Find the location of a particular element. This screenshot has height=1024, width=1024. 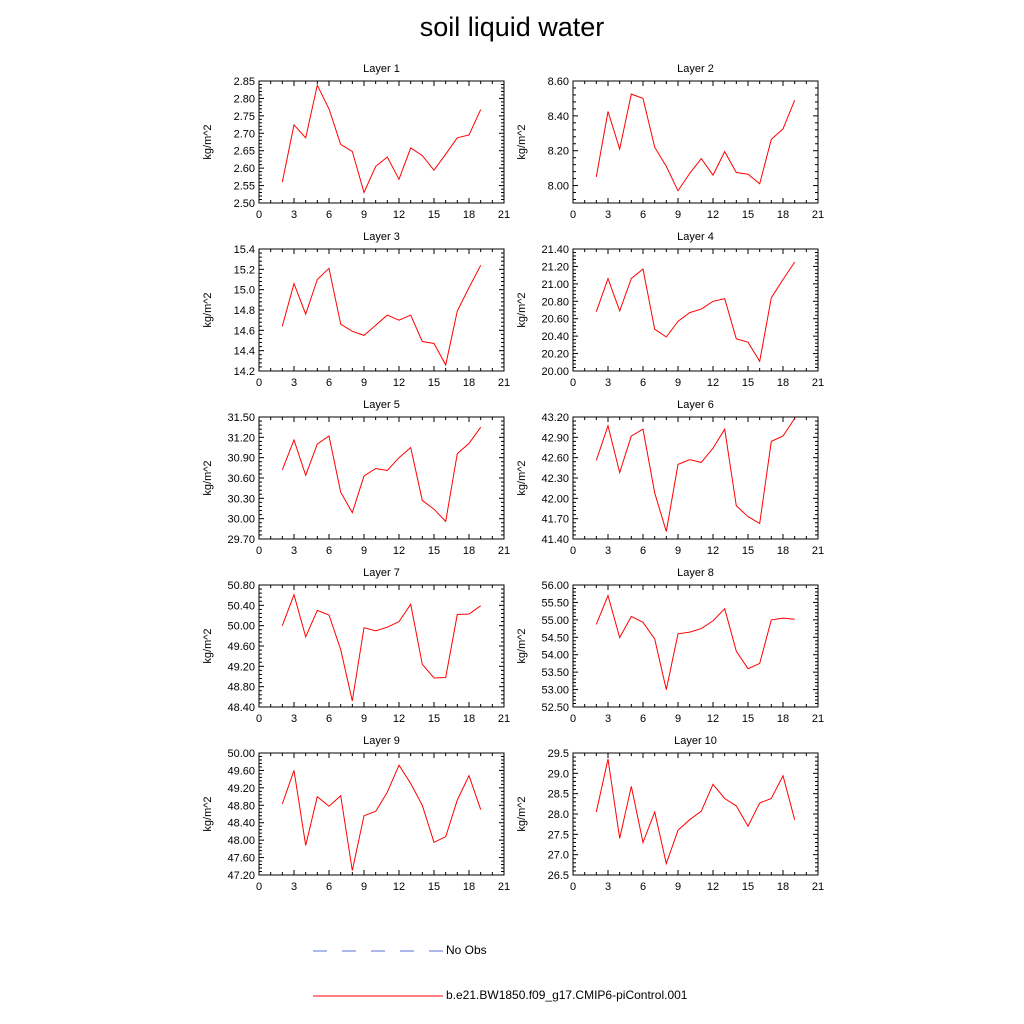

panel-title: Layer 9 is located at coordinates (381, 741).